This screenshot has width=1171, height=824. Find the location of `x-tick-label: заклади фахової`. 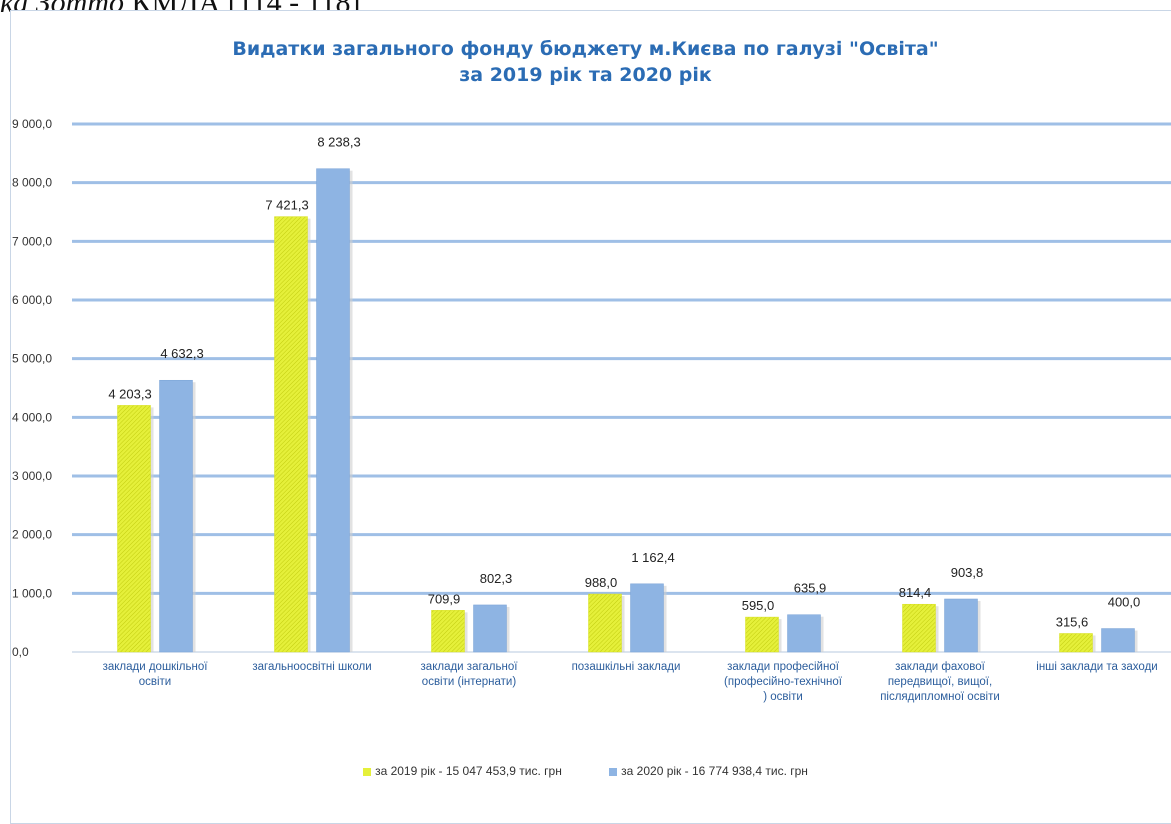

x-tick-label: заклади фахової is located at coordinates (940, 667).